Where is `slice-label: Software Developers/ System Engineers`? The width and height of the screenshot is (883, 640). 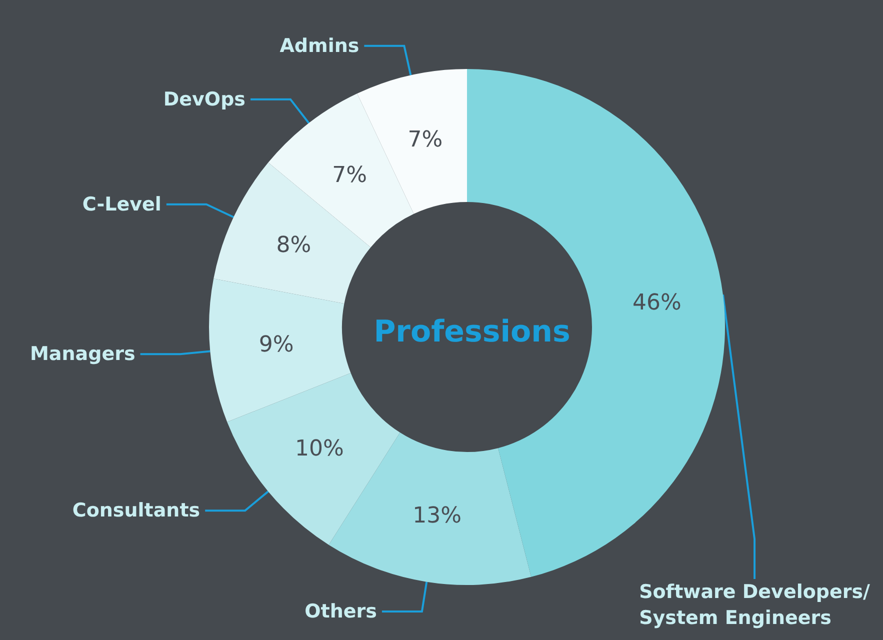
slice-label: Software Developers/ System Engineers is located at coordinates (754, 605).